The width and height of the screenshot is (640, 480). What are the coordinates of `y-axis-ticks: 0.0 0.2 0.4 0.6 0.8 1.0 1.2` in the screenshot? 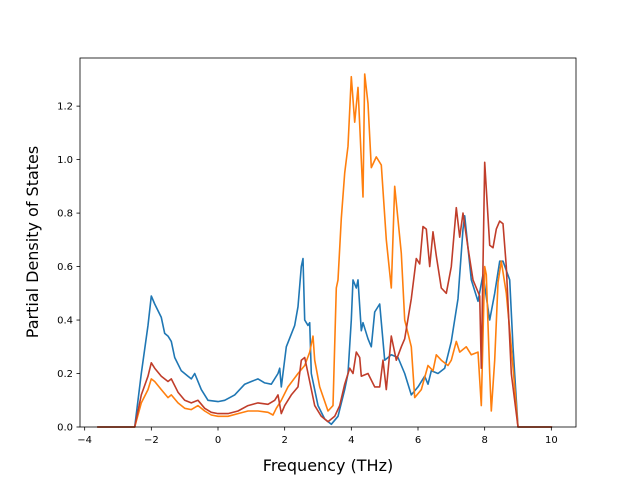 It's located at (68, 268).